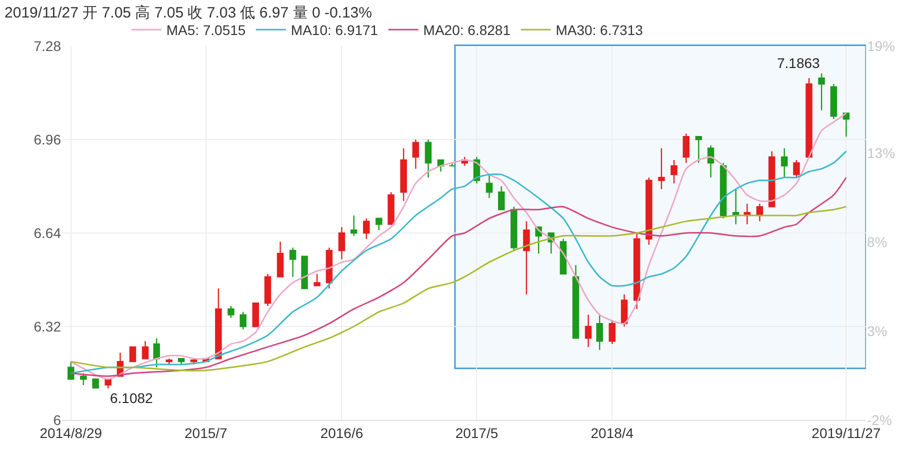  Describe the element at coordinates (476, 432) in the screenshot. I see `x-tick-label: 2017/5` at that location.